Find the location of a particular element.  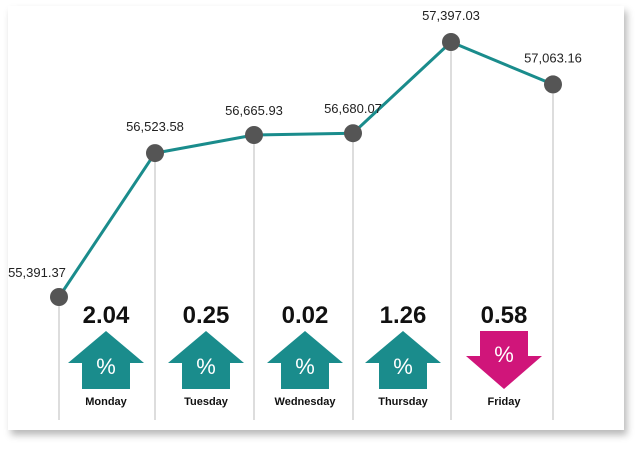

value-label-0: 55,391.37 is located at coordinates (37, 272).